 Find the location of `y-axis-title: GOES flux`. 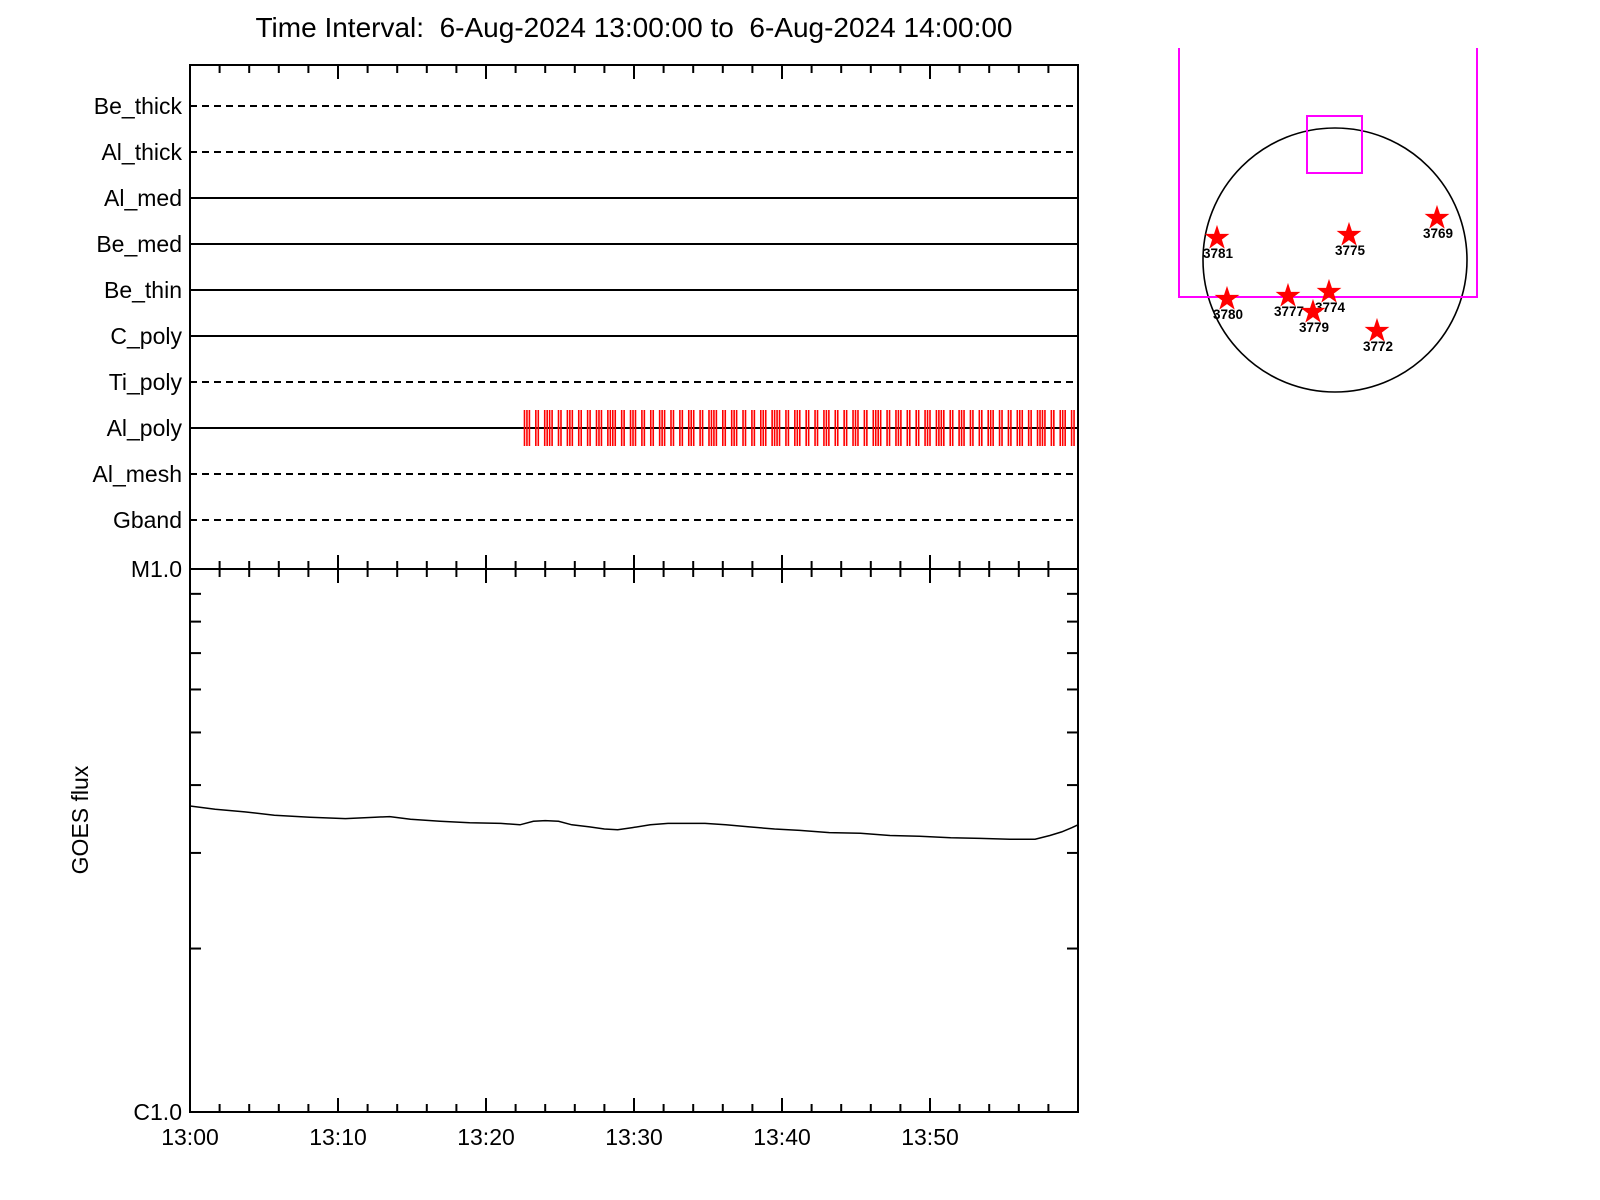

y-axis-title: GOES flux is located at coordinates (80, 819).